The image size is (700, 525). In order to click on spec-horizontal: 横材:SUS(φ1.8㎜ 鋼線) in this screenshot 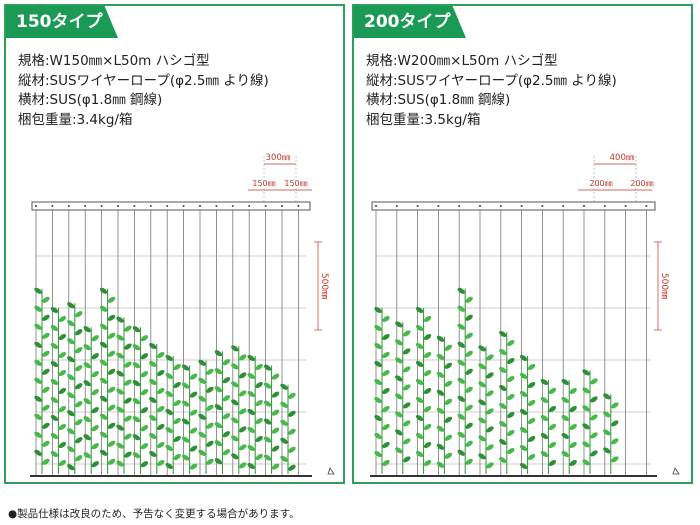, I will do `click(90, 100)`.